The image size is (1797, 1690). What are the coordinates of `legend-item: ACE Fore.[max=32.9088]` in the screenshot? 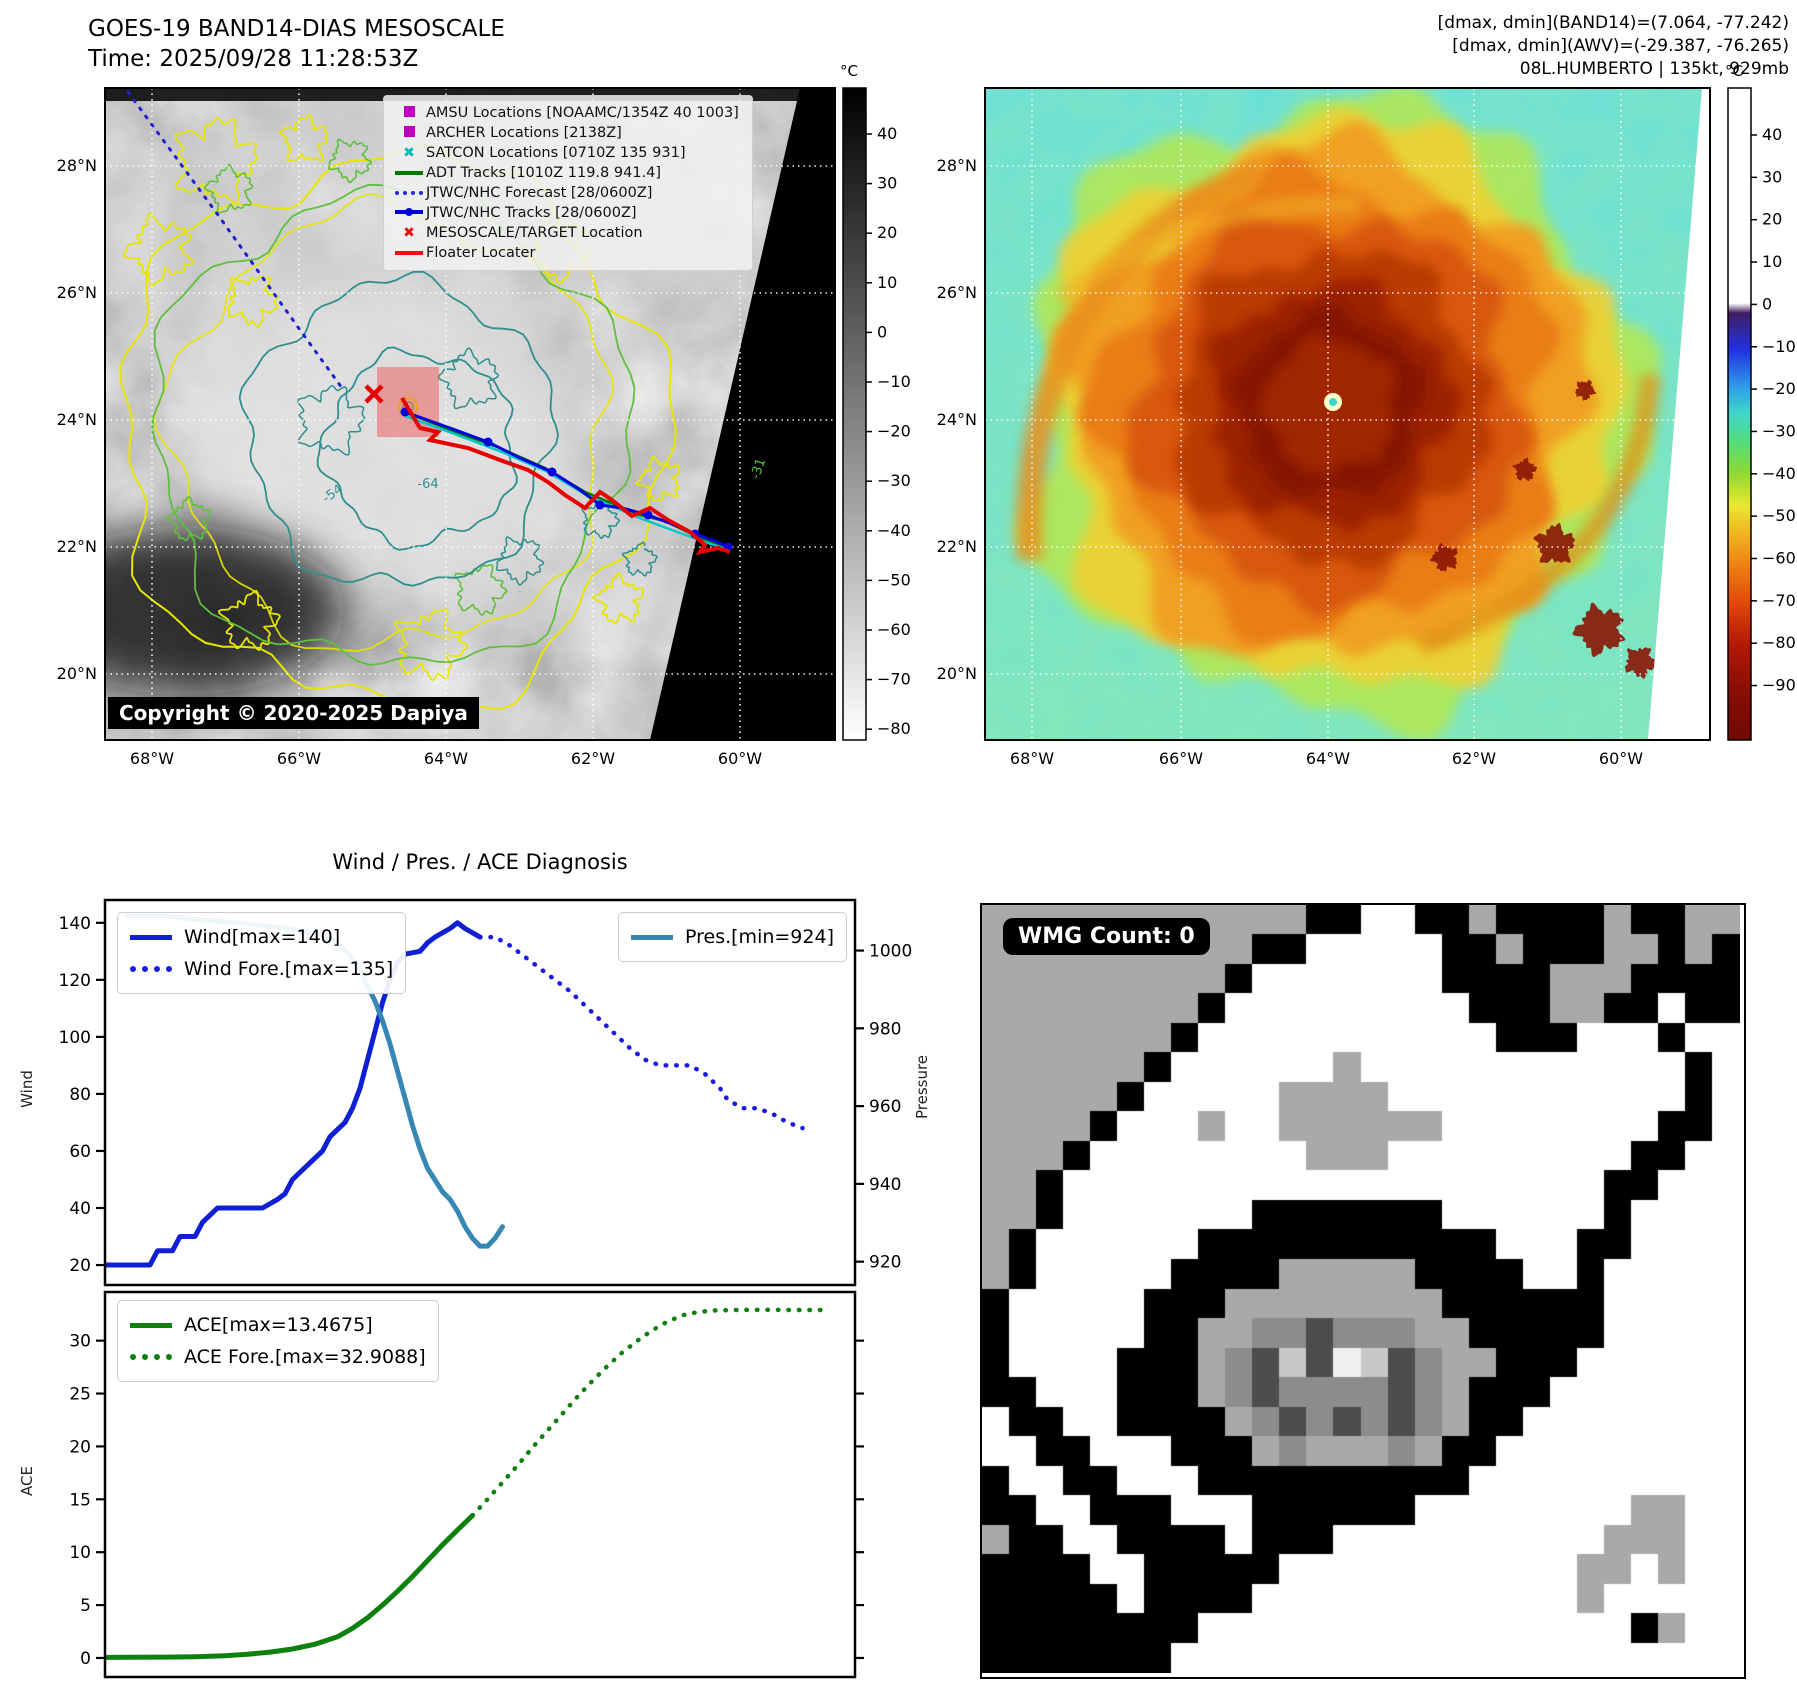 It's located at (278, 1357).